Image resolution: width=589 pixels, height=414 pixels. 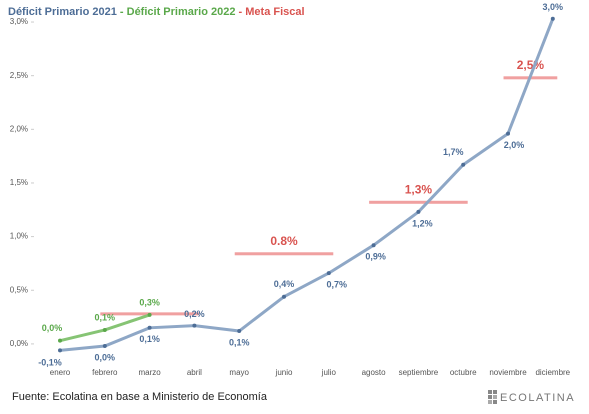 I want to click on data-label: -0,1%, so click(x=50, y=363).